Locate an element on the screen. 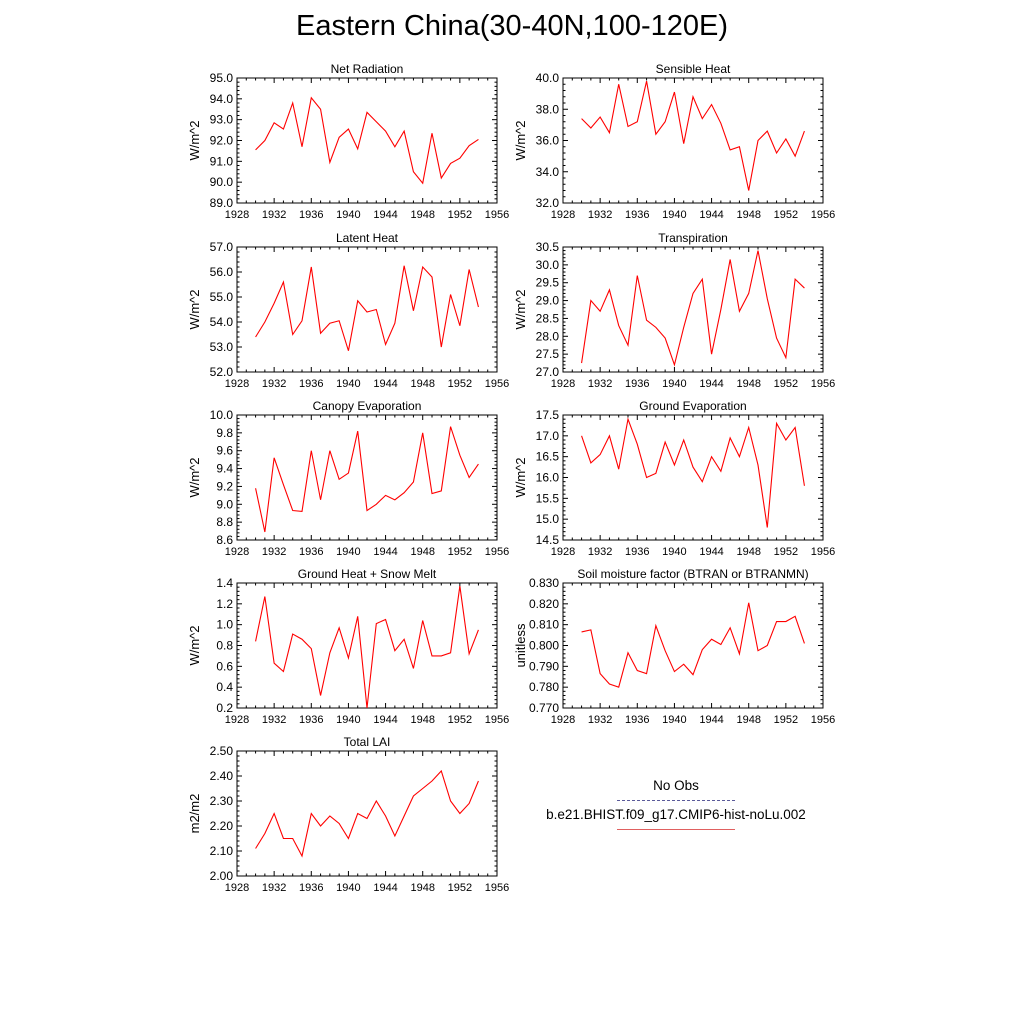 The width and height of the screenshot is (1024, 1024). y-tick-label: 0.780 is located at coordinates (544, 687).